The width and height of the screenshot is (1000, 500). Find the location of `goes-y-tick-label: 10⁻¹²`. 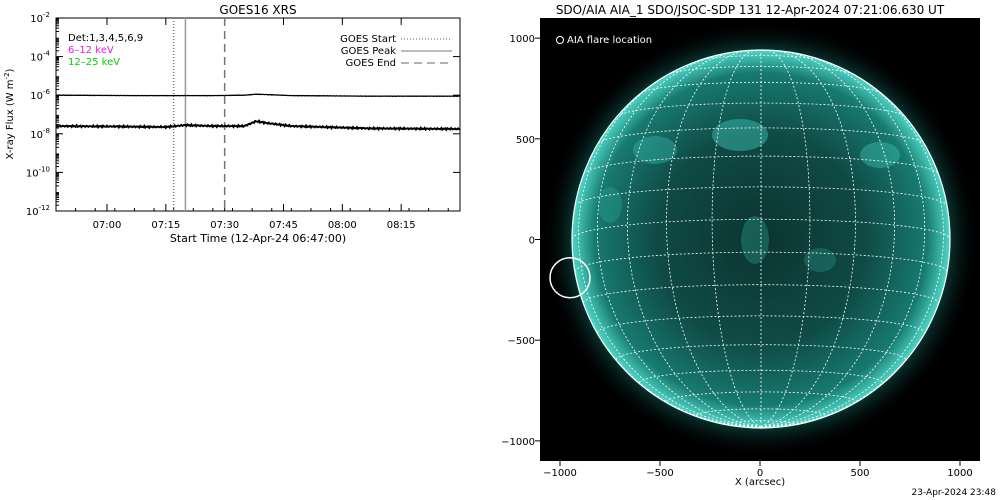

goes-y-tick-label: 10⁻¹² is located at coordinates (38, 211).